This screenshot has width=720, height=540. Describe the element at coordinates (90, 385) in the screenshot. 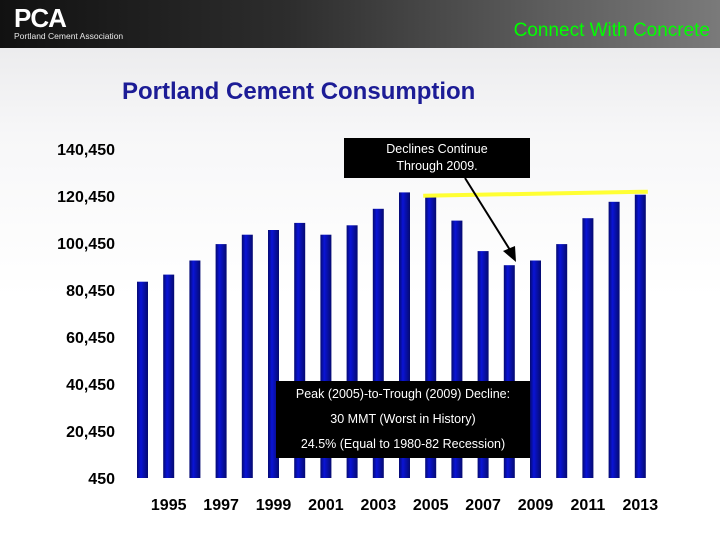

I see `y-tick-label: 40,450` at that location.